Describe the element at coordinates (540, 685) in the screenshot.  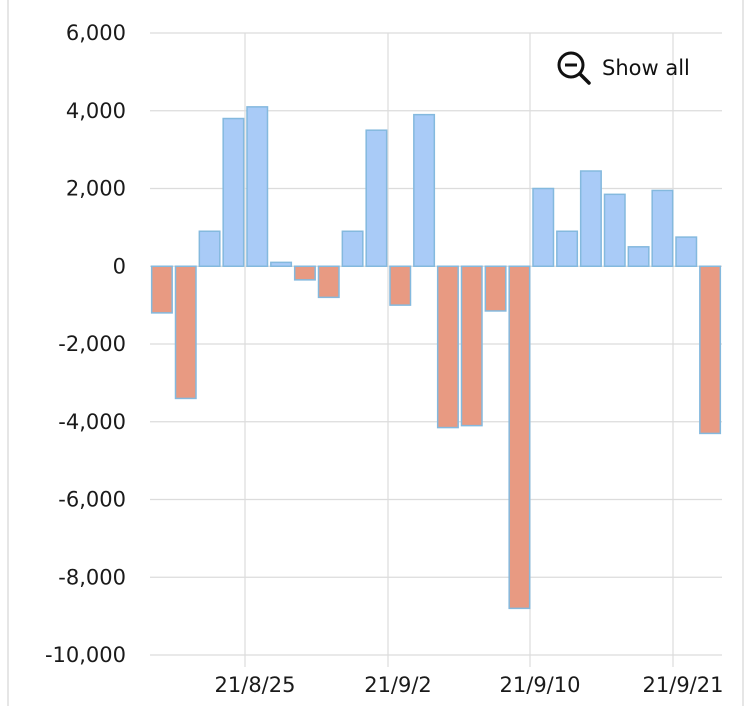
I see `x-tick-label: 21/9/10` at that location.